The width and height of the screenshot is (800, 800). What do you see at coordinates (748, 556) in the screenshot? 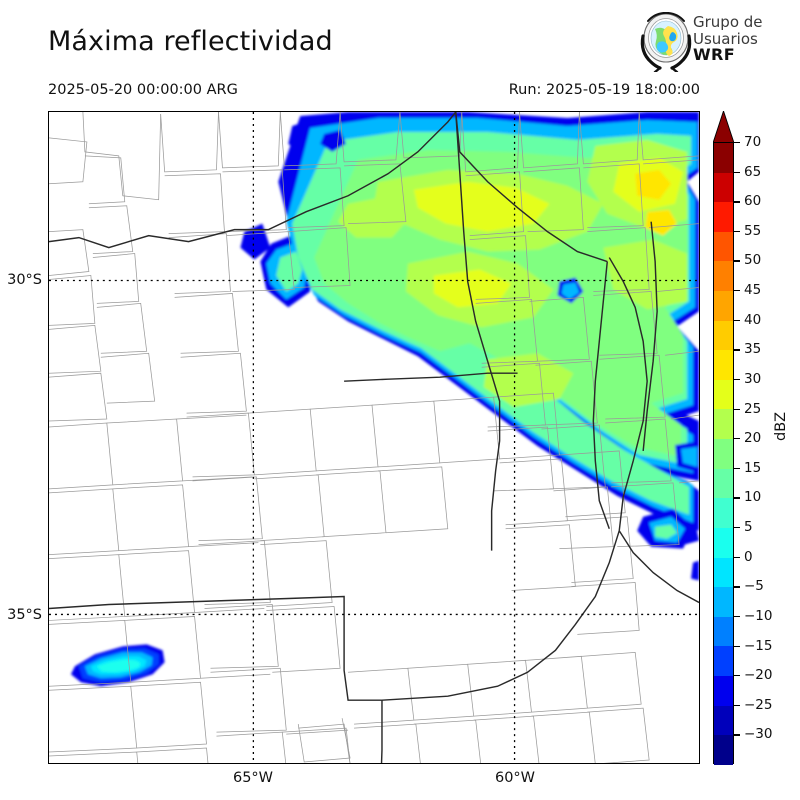
I see `colorbar-tick-label: 0` at bounding box center [748, 556].